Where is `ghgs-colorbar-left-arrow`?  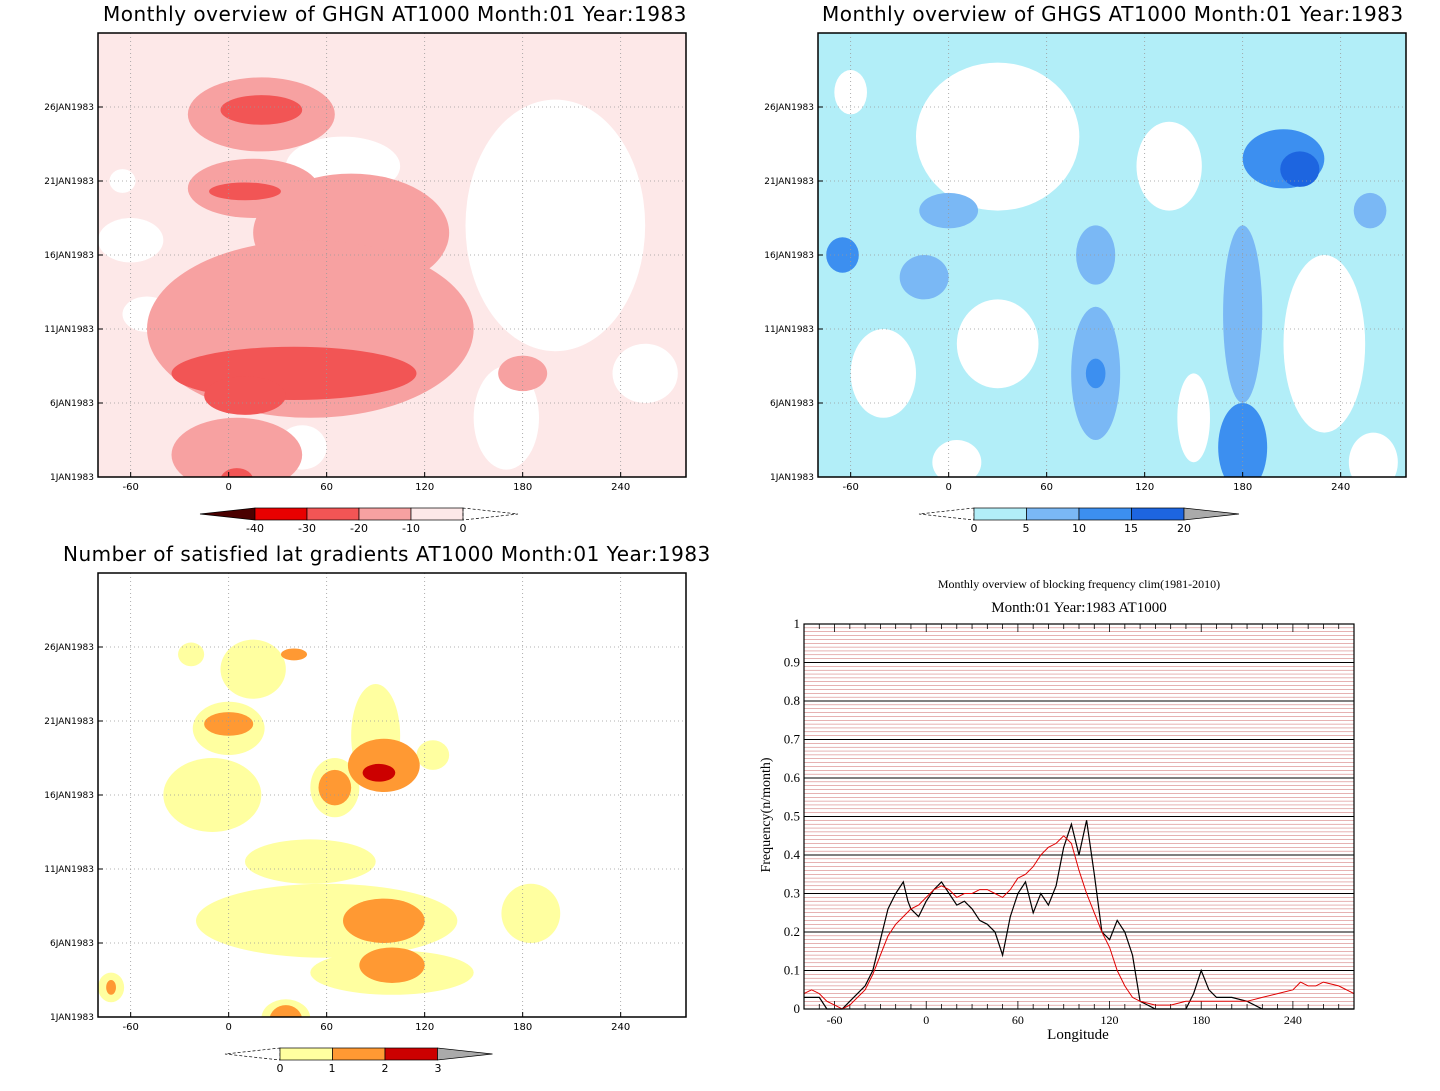
ghgs-colorbar-left-arrow is located at coordinates (946, 514).